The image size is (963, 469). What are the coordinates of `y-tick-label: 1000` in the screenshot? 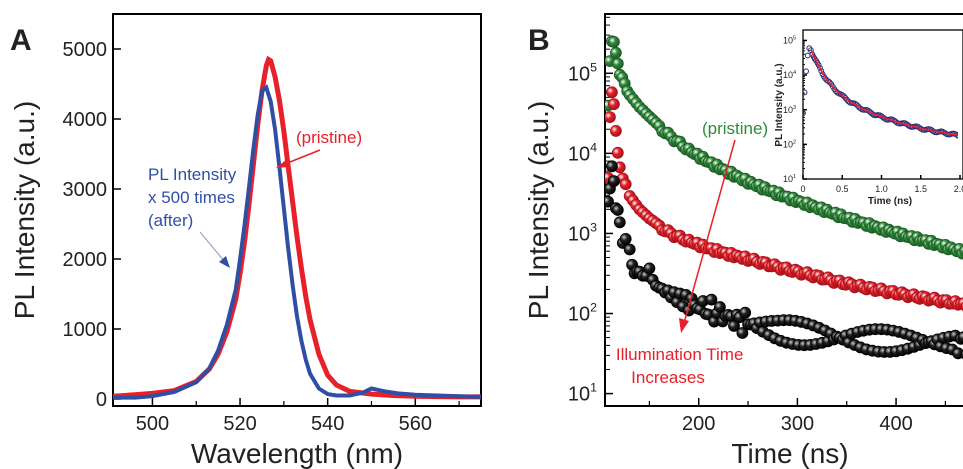 It's located at (85, 330).